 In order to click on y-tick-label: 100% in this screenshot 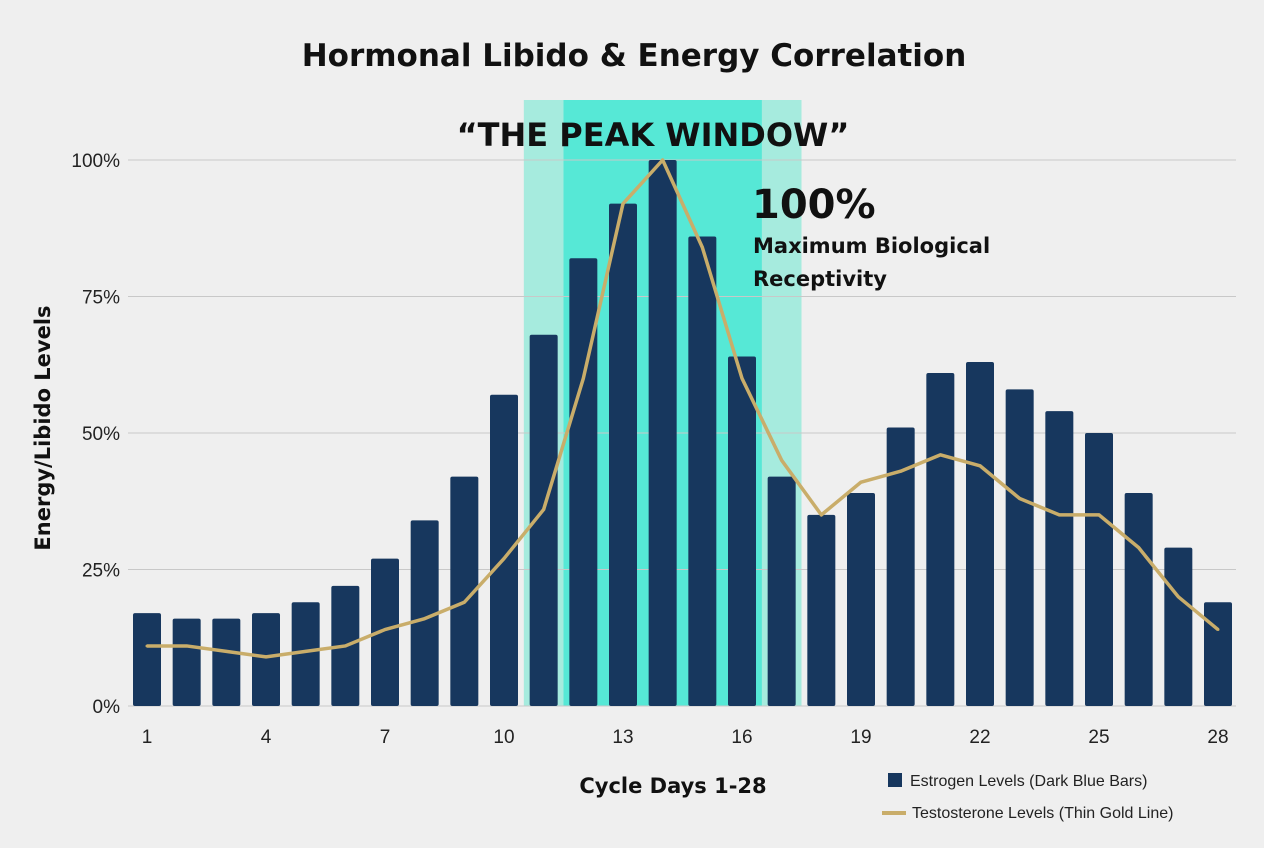, I will do `click(95, 161)`.